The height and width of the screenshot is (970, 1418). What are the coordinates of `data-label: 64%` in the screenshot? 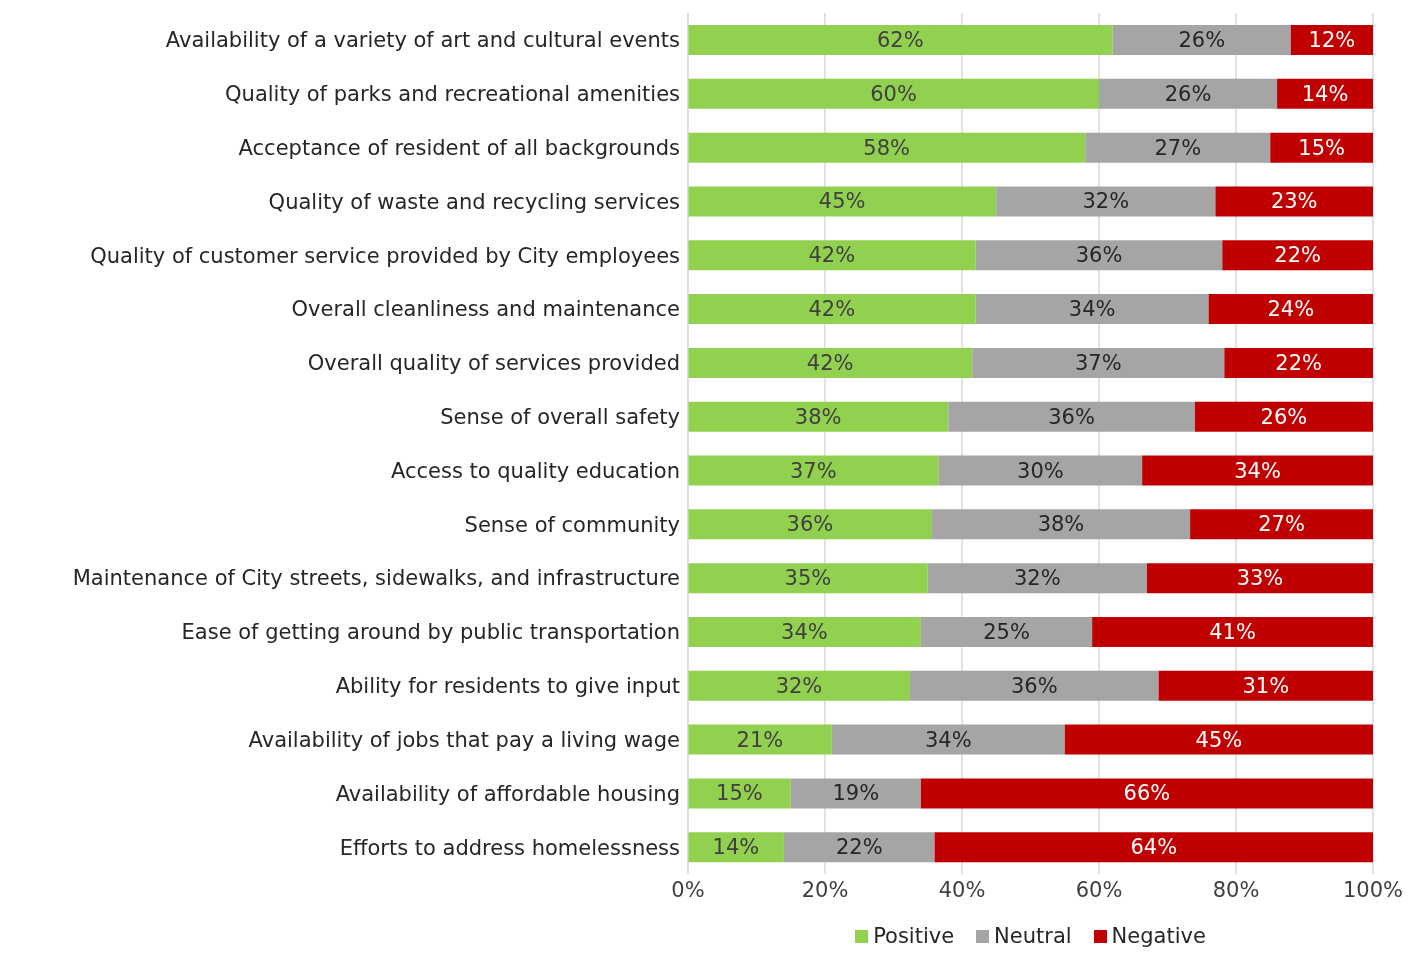 It's located at (1154, 847).